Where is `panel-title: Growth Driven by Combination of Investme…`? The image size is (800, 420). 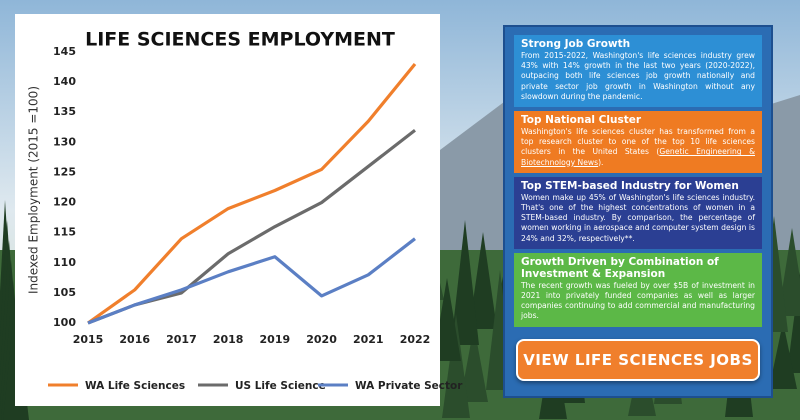
panel-title: Growth Driven by Combination of Investme… is located at coordinates (620, 267).